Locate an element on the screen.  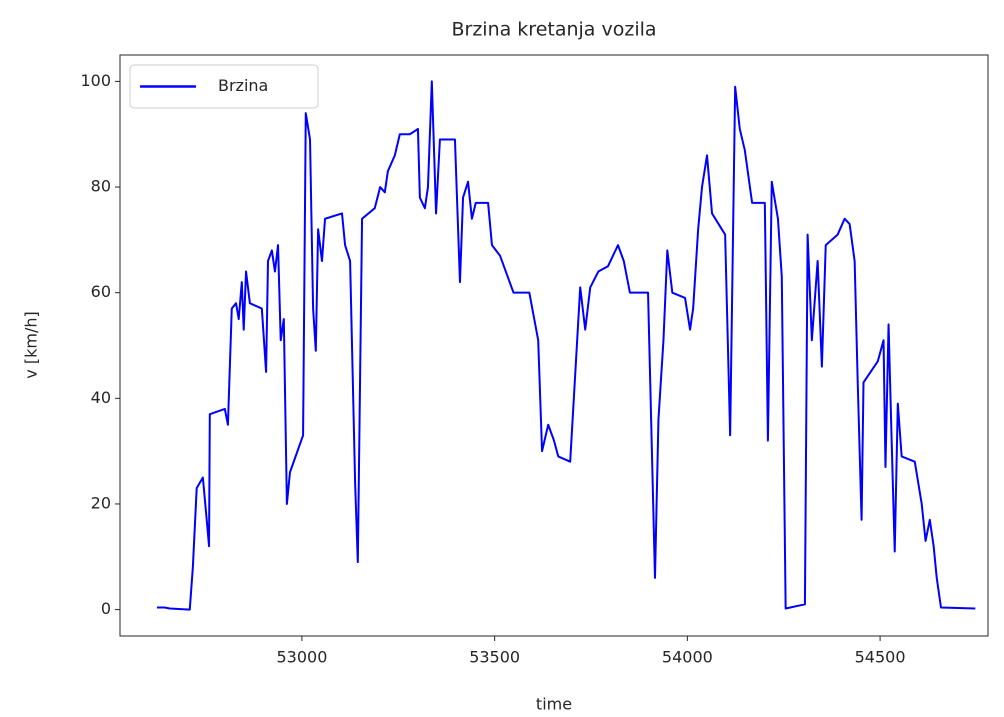
y-tick-label: 40 is located at coordinates (101, 397).